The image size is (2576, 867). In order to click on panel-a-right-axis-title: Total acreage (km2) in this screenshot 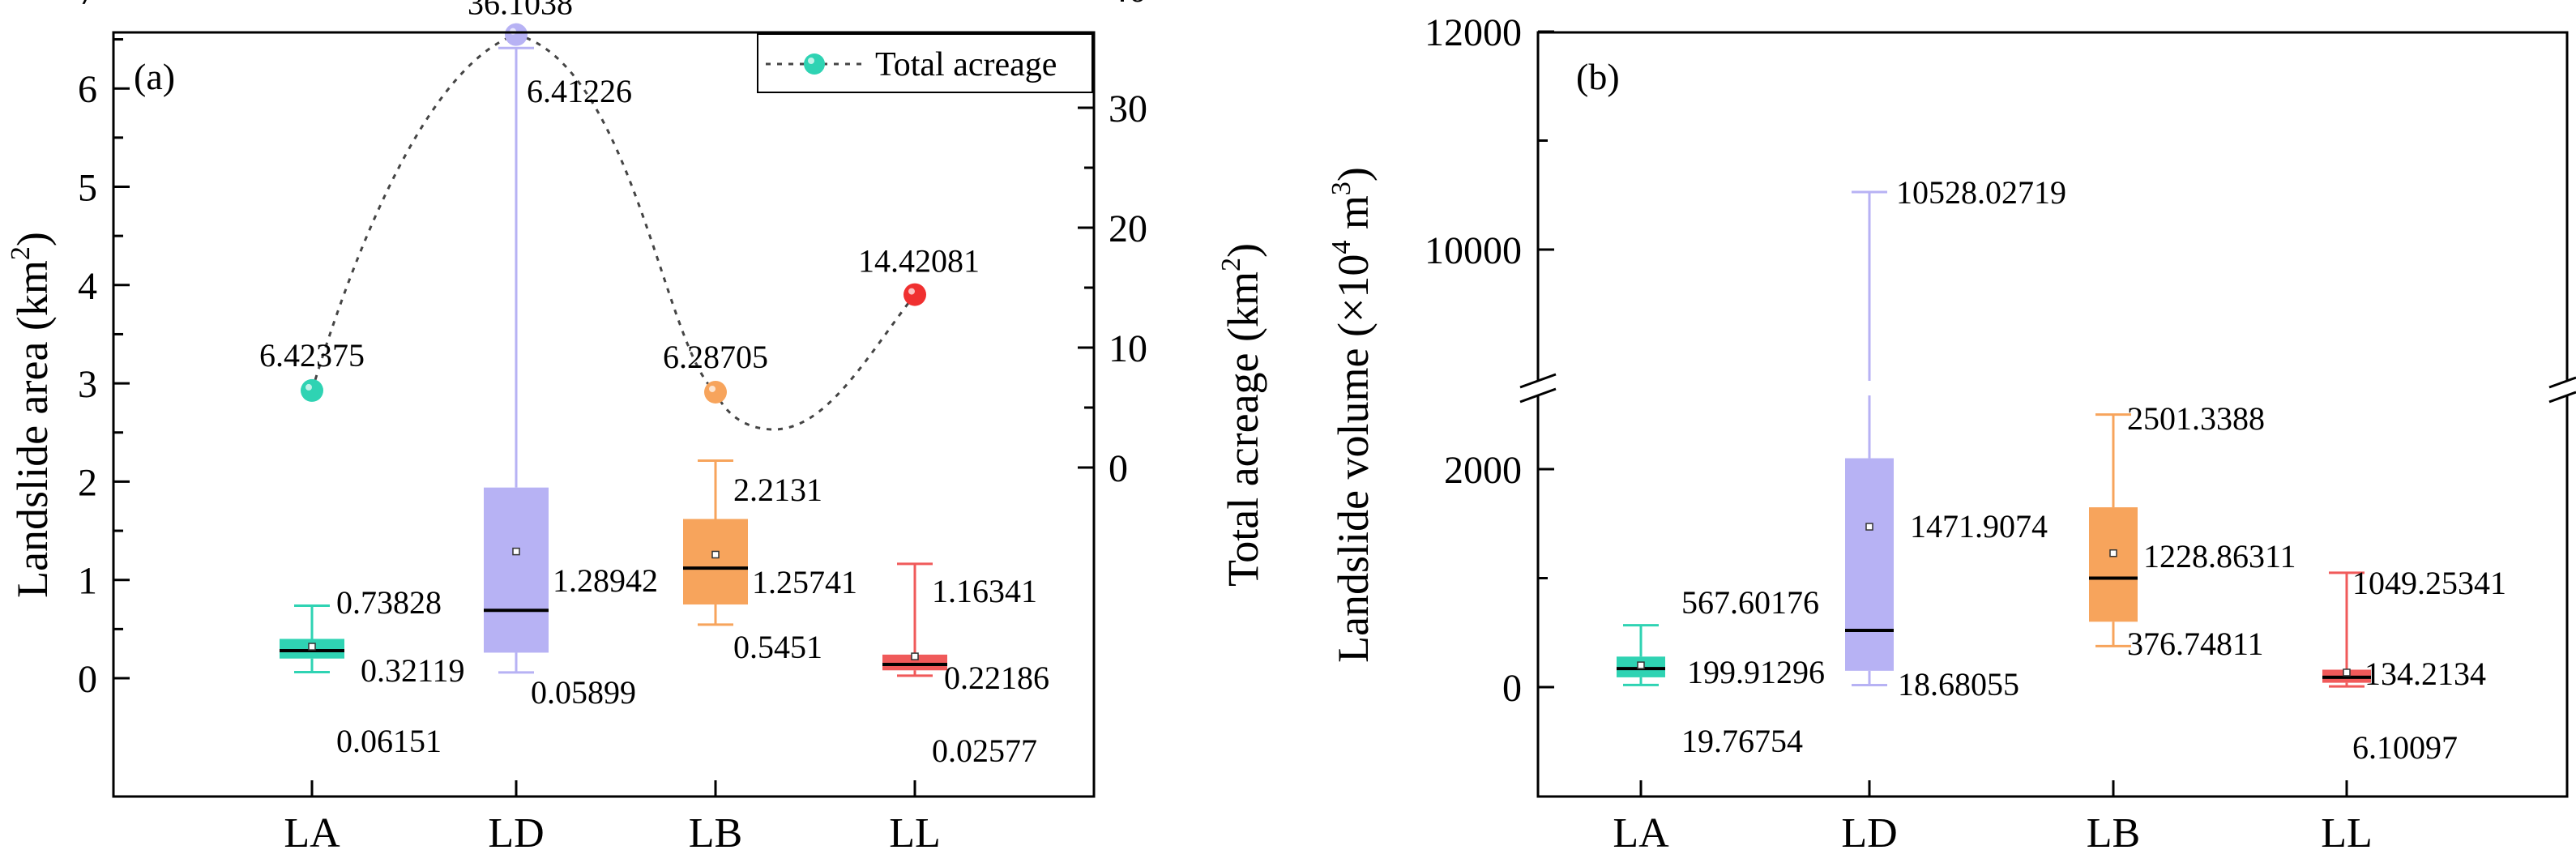, I will do `click(1241, 415)`.